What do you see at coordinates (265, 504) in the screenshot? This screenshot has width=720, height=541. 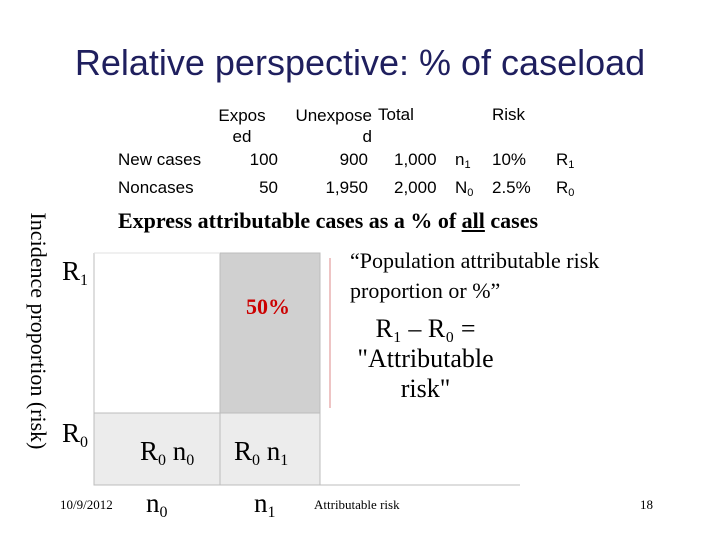 I see `label-n1: n1` at bounding box center [265, 504].